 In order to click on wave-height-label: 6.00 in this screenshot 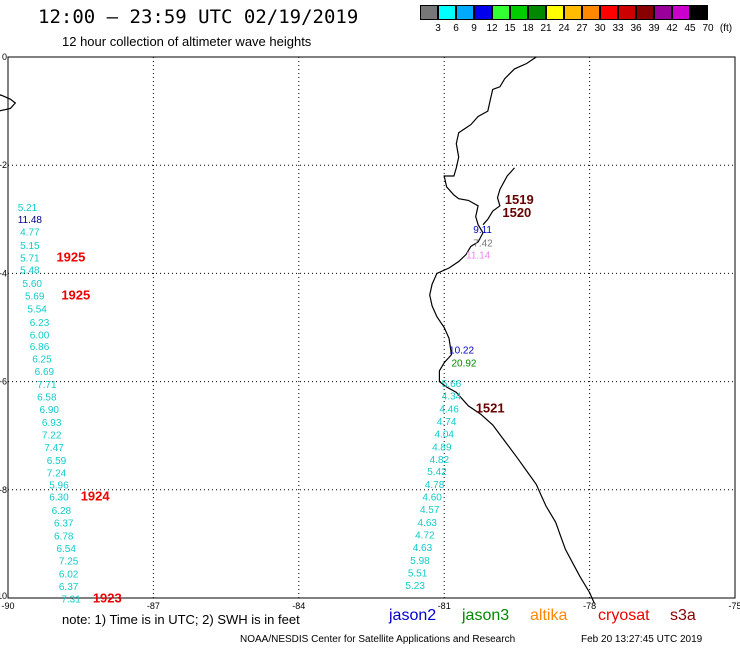, I will do `click(40, 335)`.